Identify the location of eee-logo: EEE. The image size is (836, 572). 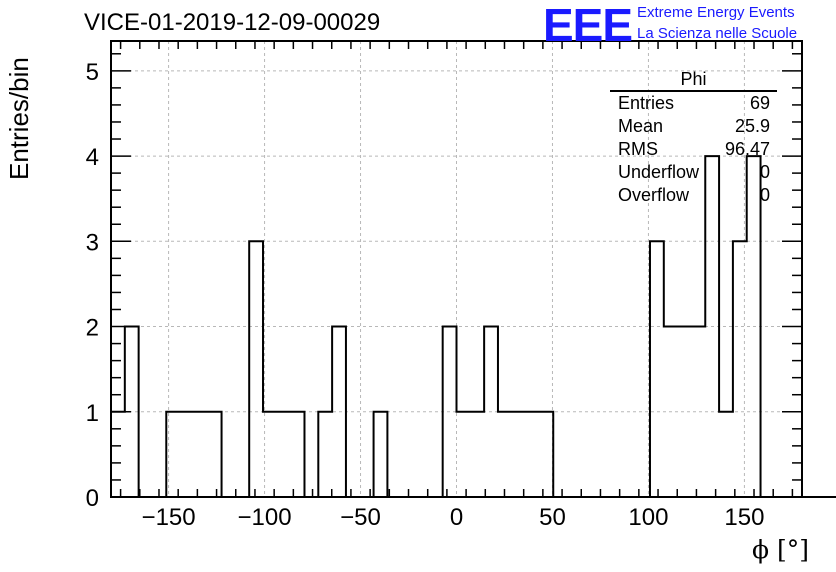
(588, 25).